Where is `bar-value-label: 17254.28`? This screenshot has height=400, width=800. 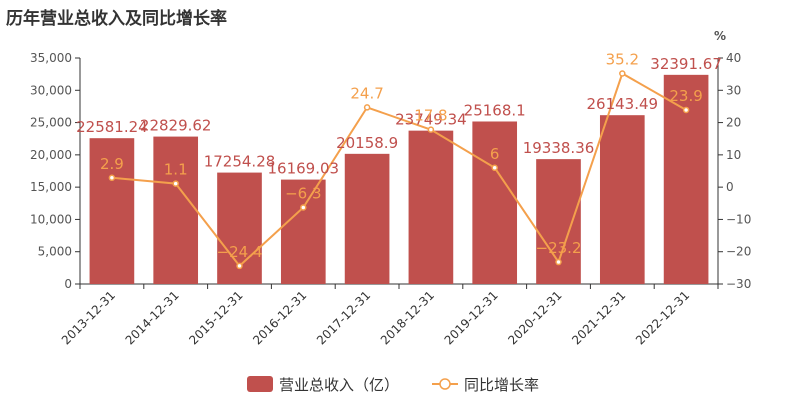 bar-value-label: 17254.28 is located at coordinates (240, 162).